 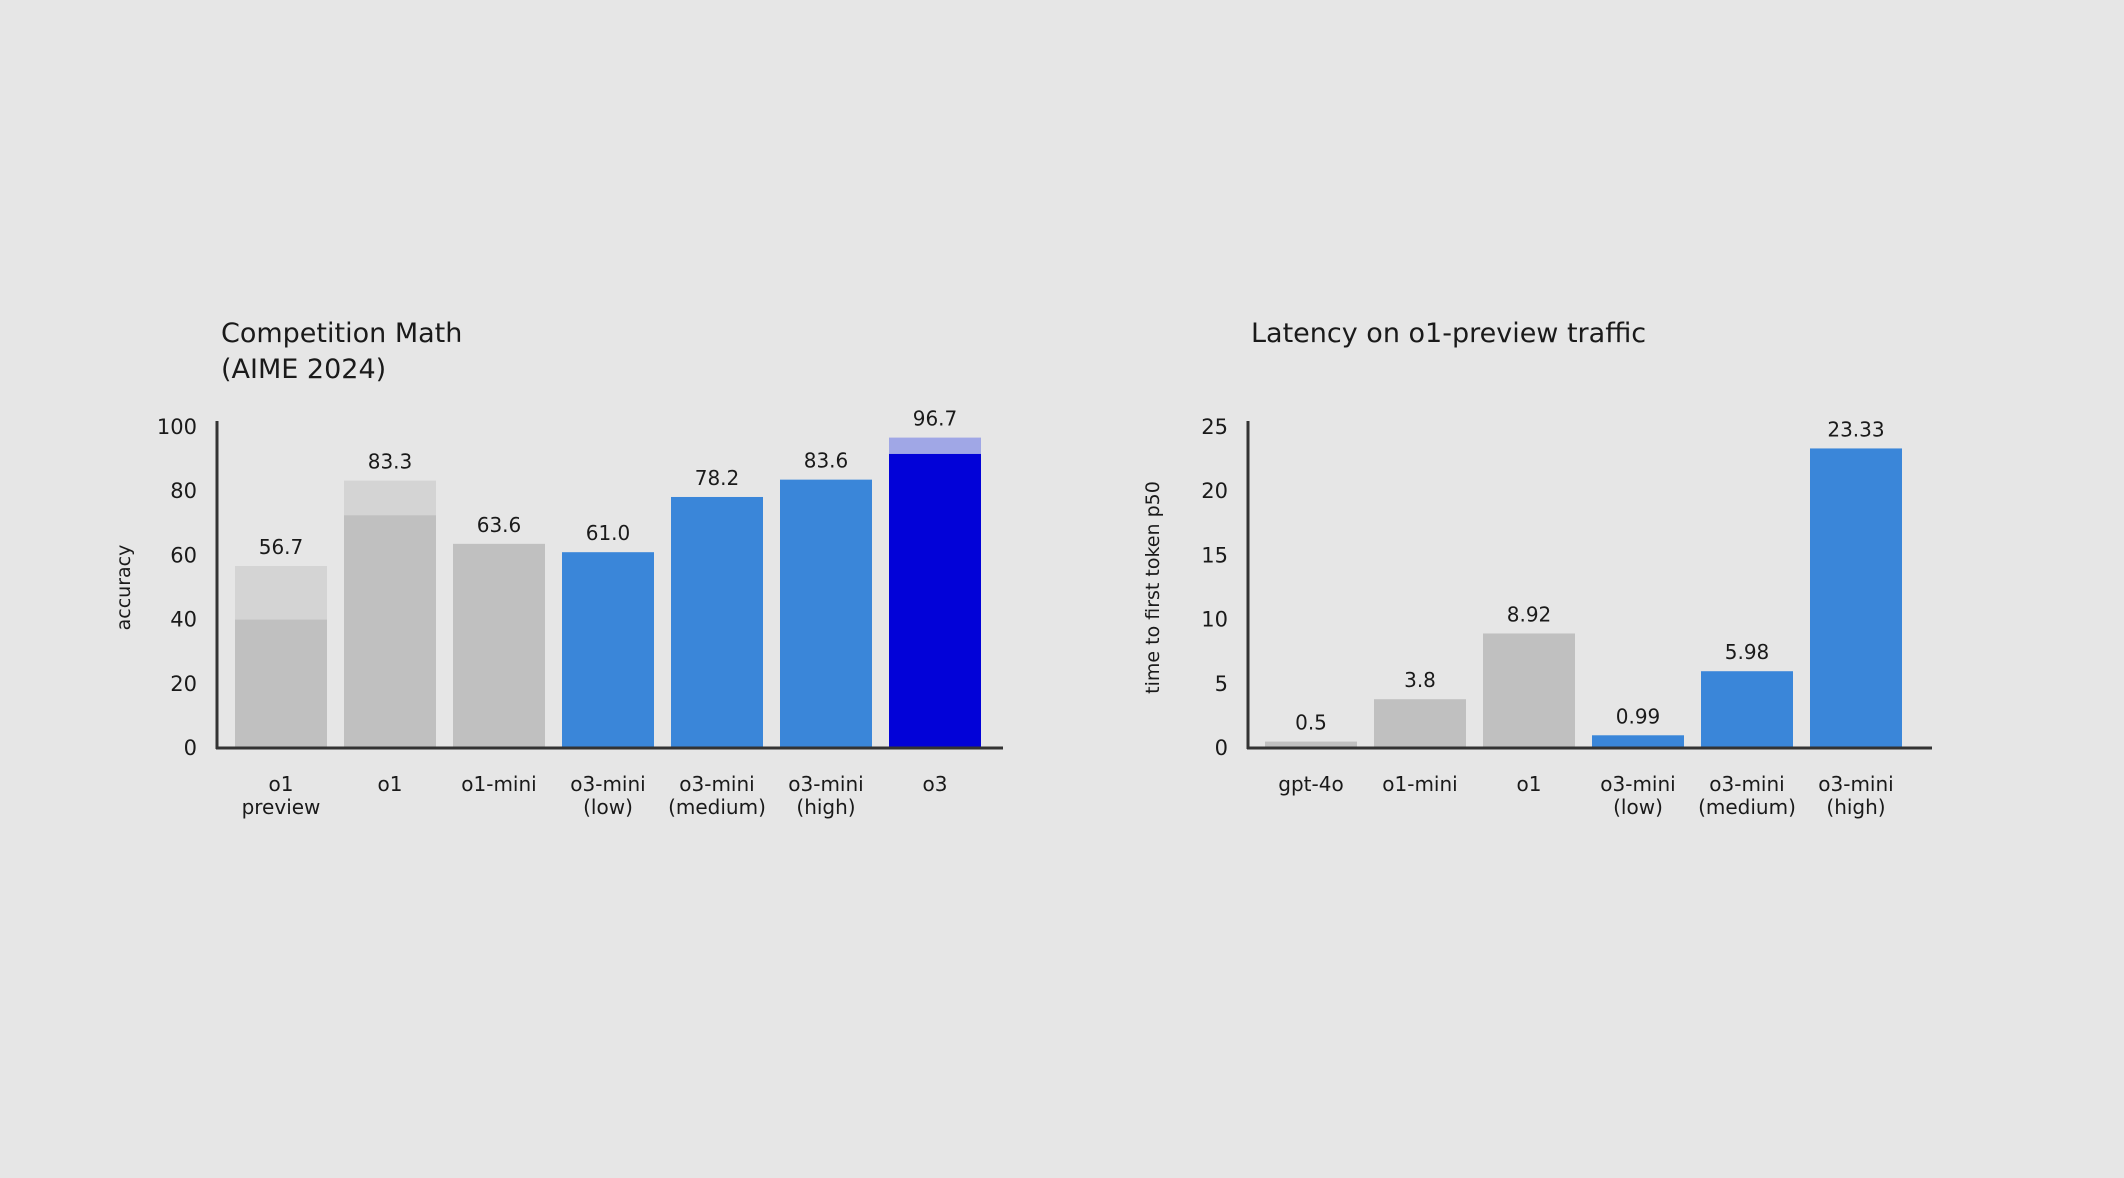 I want to click on y-tick-label: 60, so click(x=183, y=555).